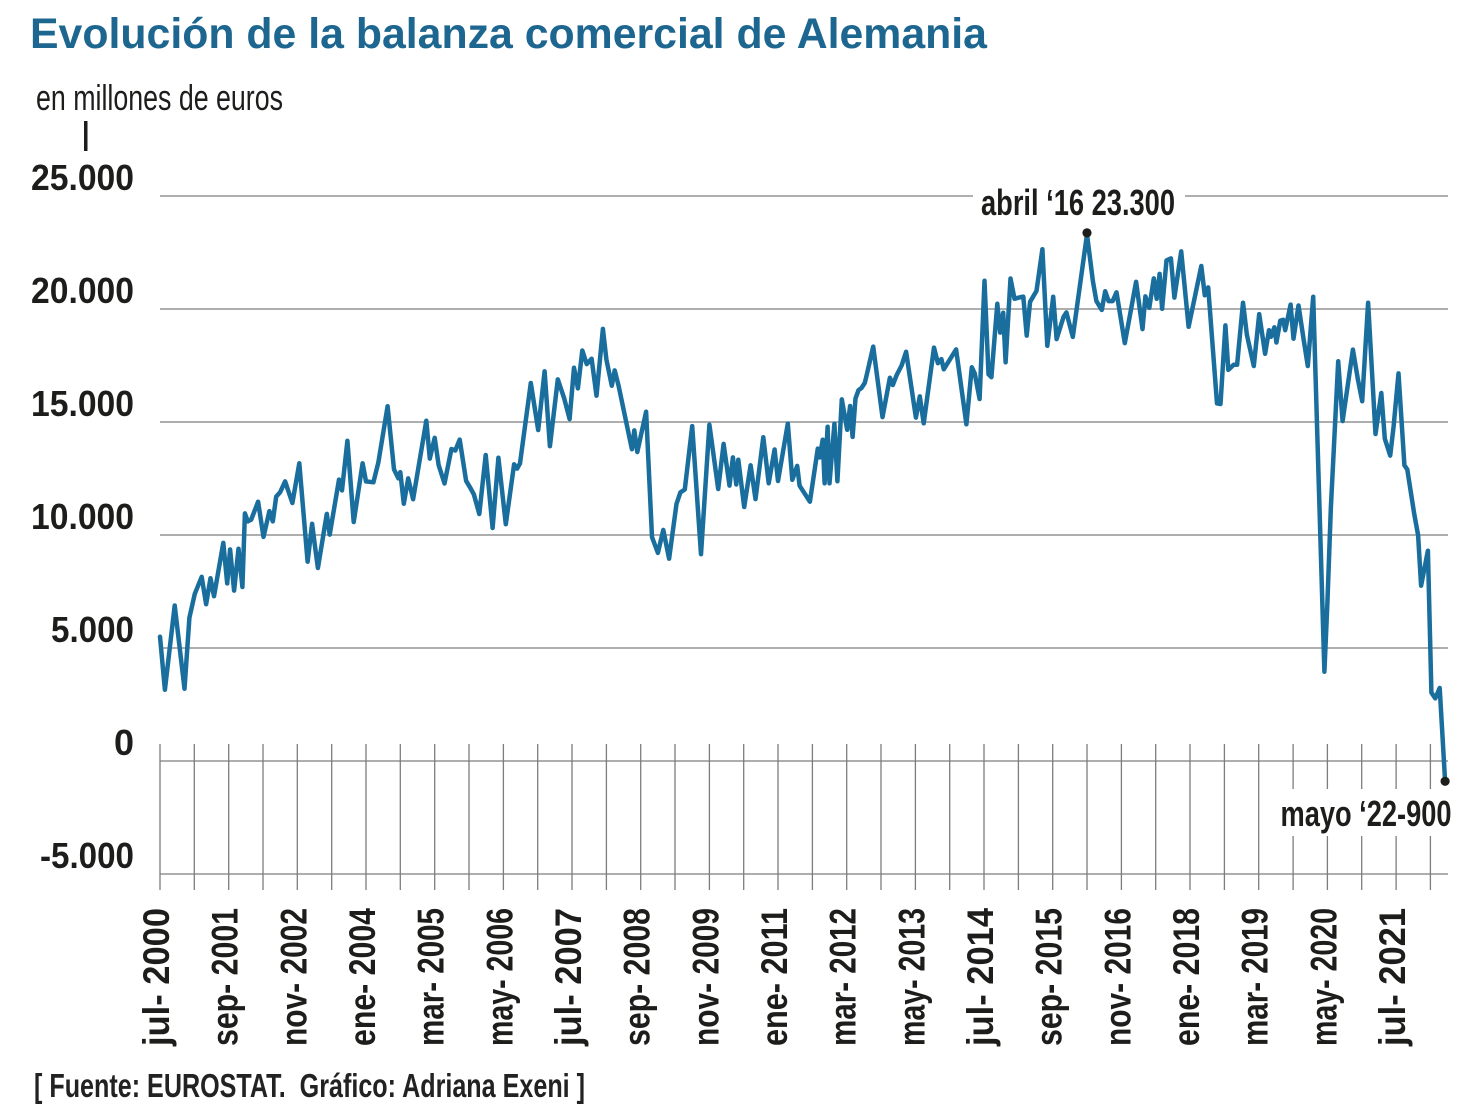  Describe the element at coordinates (225, 977) in the screenshot. I see `svg-text: sep- 2001` at that location.